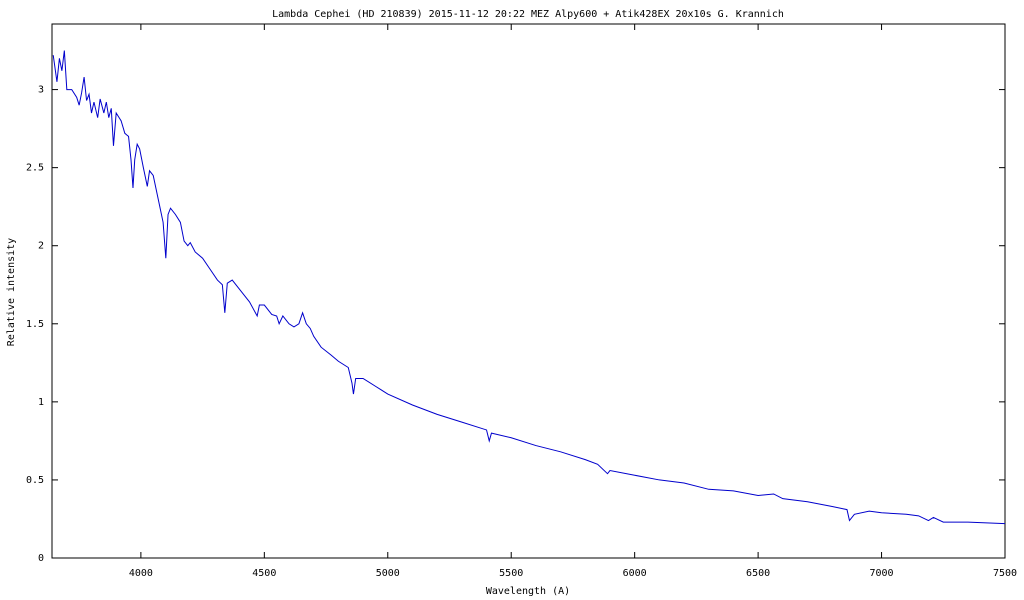  What do you see at coordinates (882, 573) in the screenshot?
I see `x-tick-label: 7000` at bounding box center [882, 573].